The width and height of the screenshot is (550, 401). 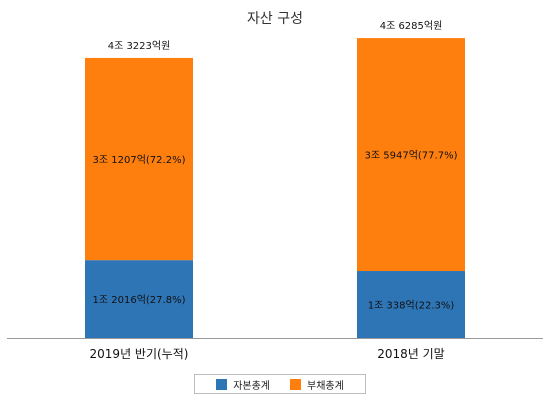 I want to click on legend: 자본총계 부채총계, so click(x=280, y=384).